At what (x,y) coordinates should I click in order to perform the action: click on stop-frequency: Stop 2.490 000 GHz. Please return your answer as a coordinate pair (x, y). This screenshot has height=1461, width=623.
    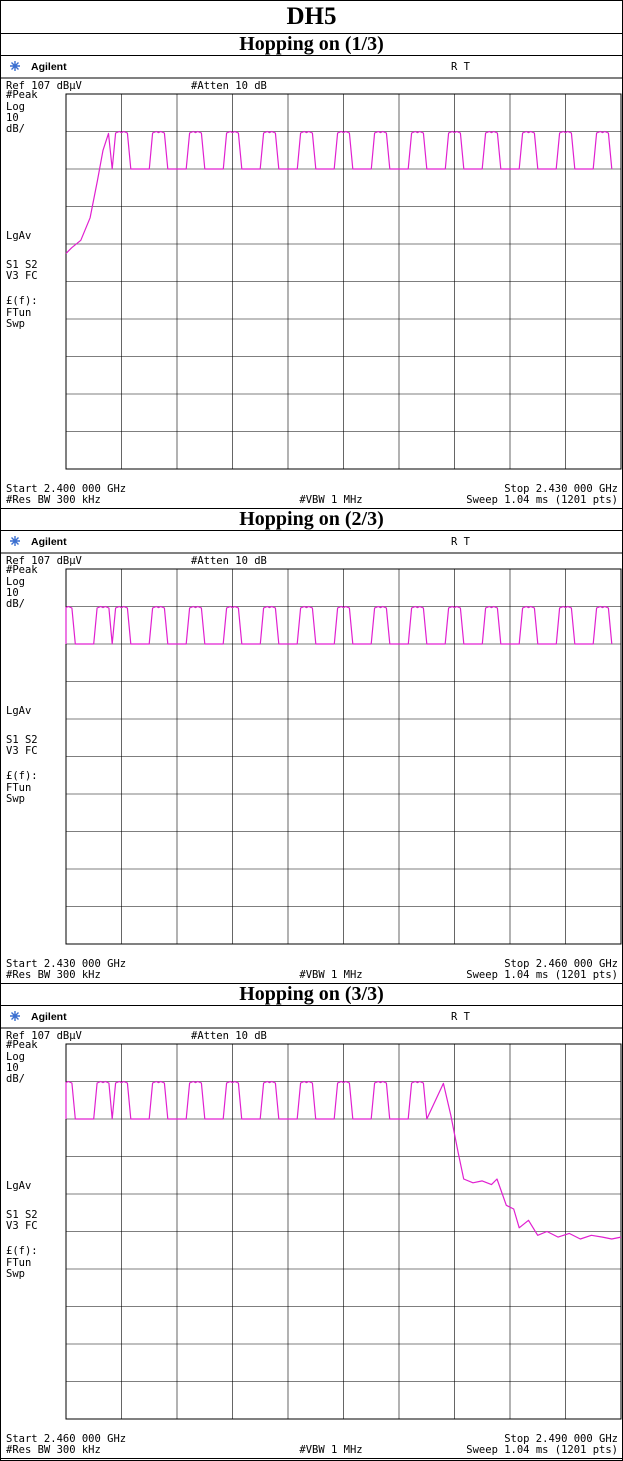
    Looking at the image, I should click on (561, 1439).